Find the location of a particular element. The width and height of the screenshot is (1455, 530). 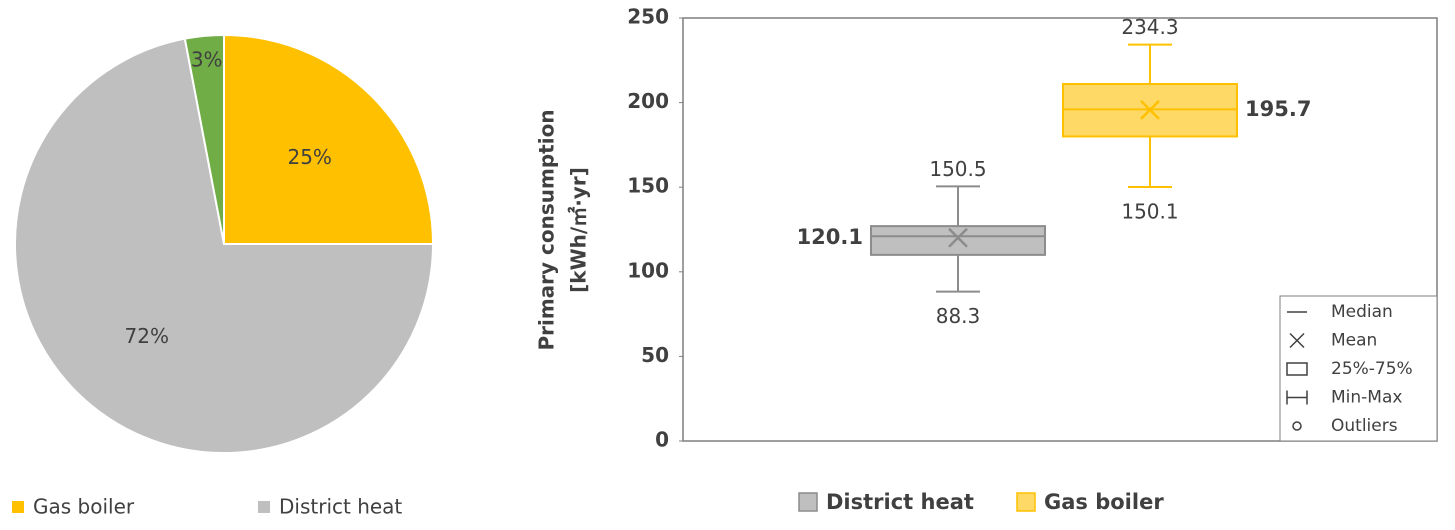

data-label: 120.1 is located at coordinates (830, 237).